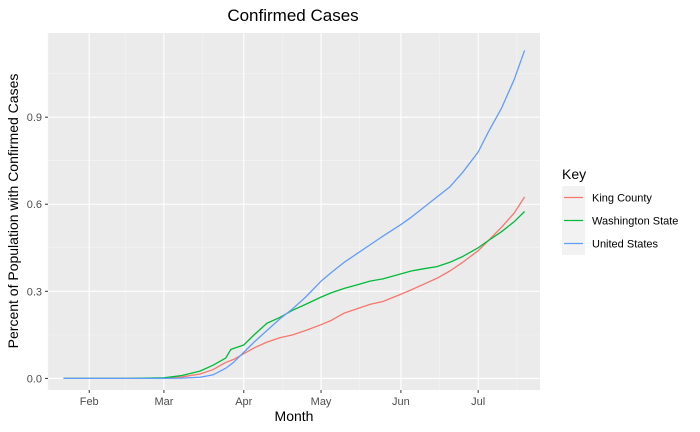 This screenshot has width=700, height=432. Describe the element at coordinates (622, 199) in the screenshot. I see `legend-label: King County` at that location.